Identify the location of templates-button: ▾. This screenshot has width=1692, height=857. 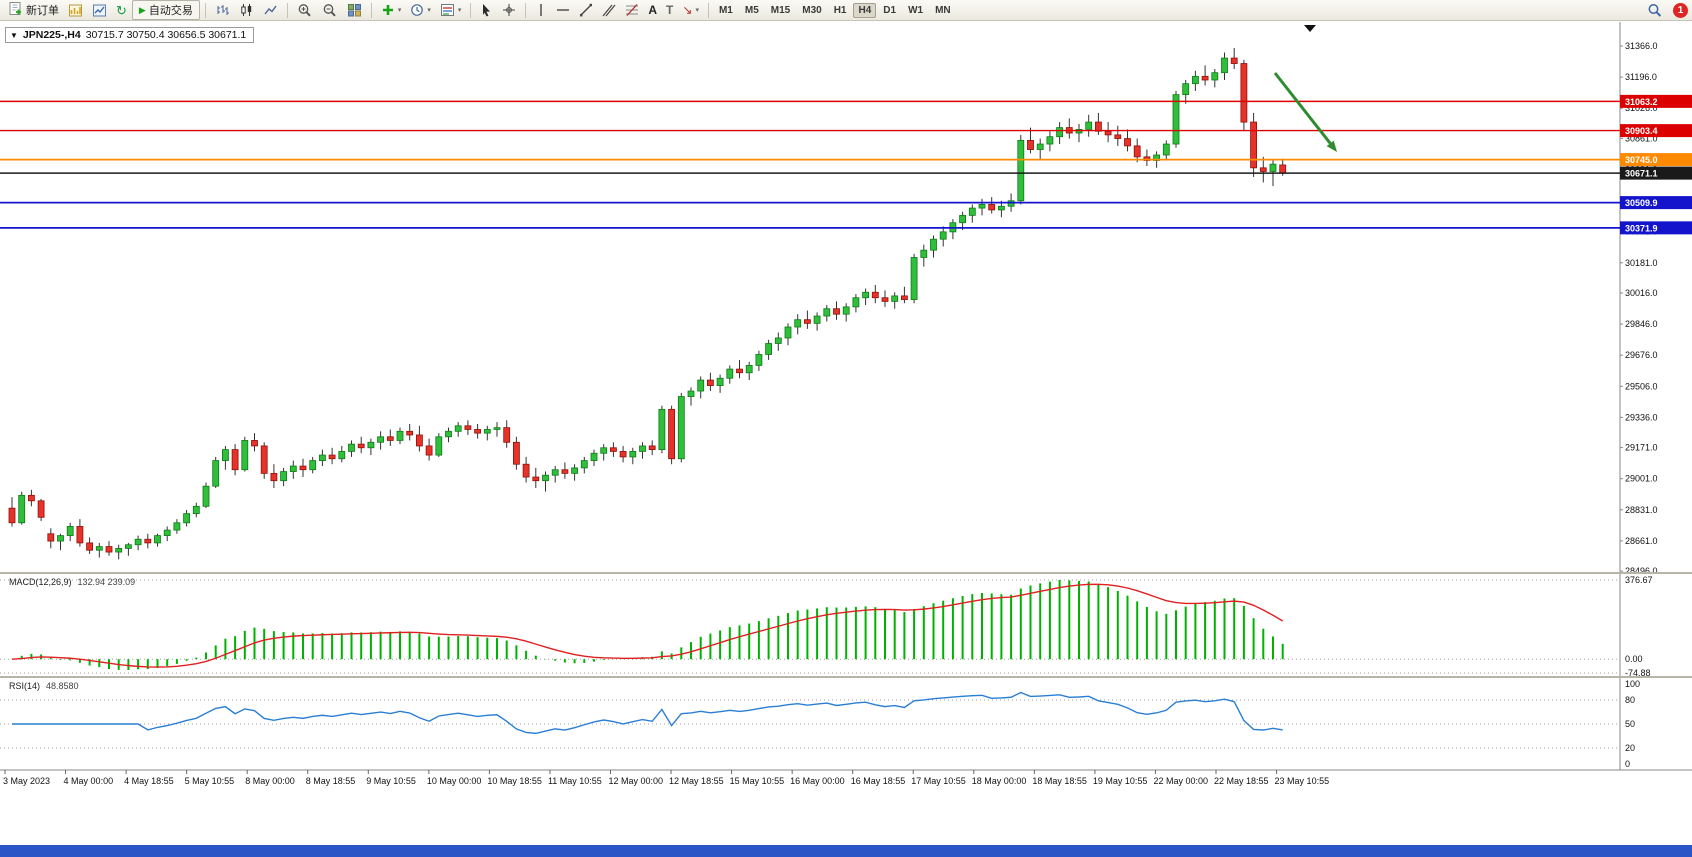
(451, 10).